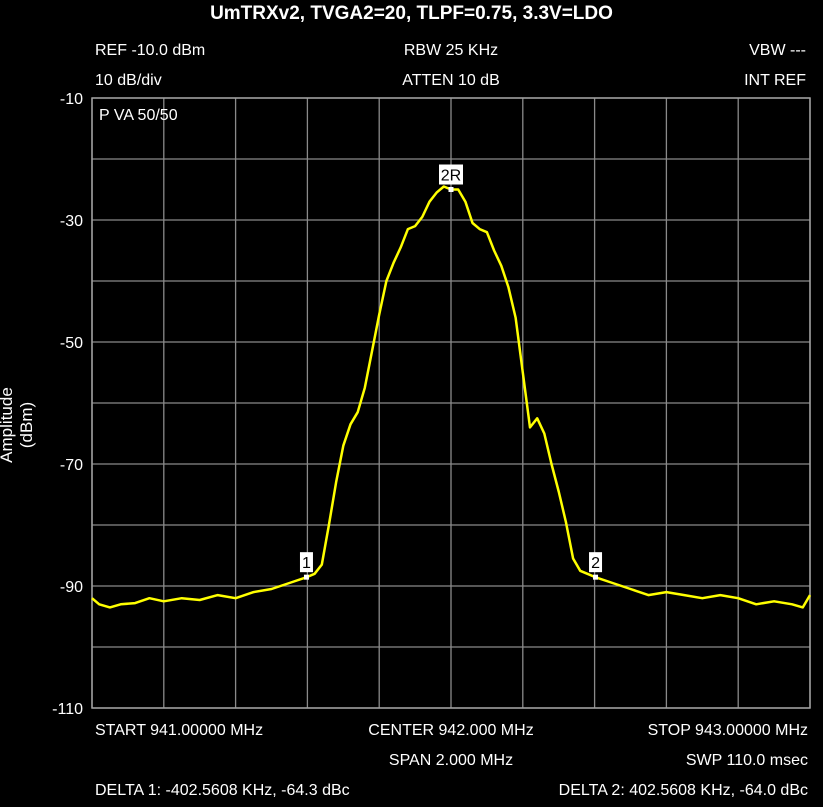  Describe the element at coordinates (727, 730) in the screenshot. I see `stop-frequency: STOP 943.00000 MHz` at that location.